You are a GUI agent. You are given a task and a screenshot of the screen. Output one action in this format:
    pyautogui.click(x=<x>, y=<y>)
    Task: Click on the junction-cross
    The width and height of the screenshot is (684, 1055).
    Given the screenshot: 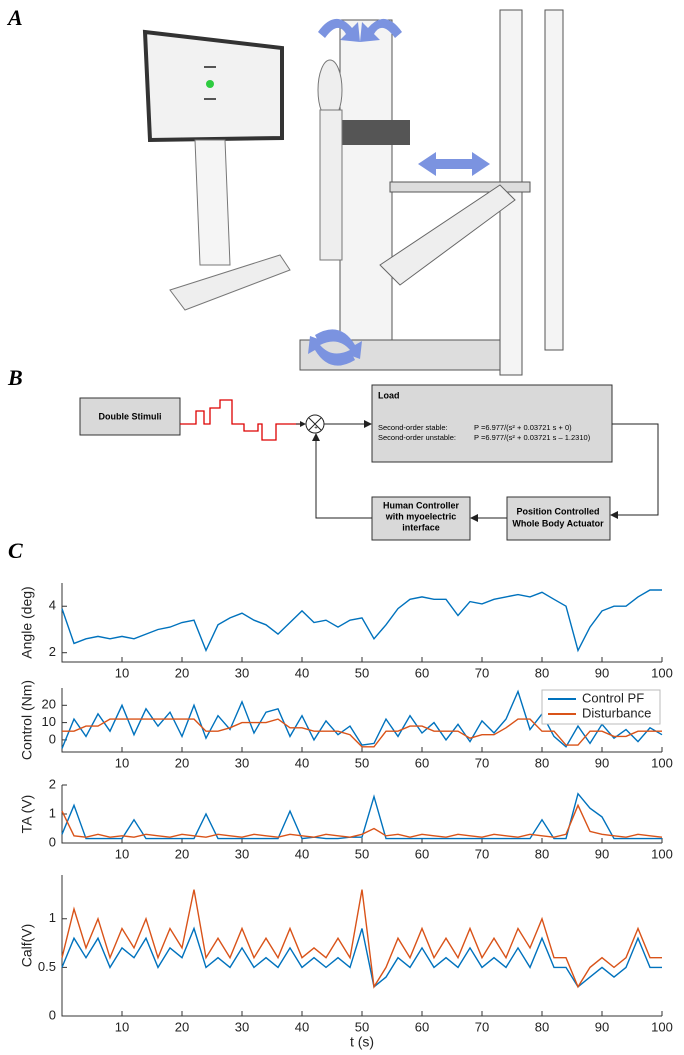 What is the action you would take?
    pyautogui.click(x=315, y=424)
    